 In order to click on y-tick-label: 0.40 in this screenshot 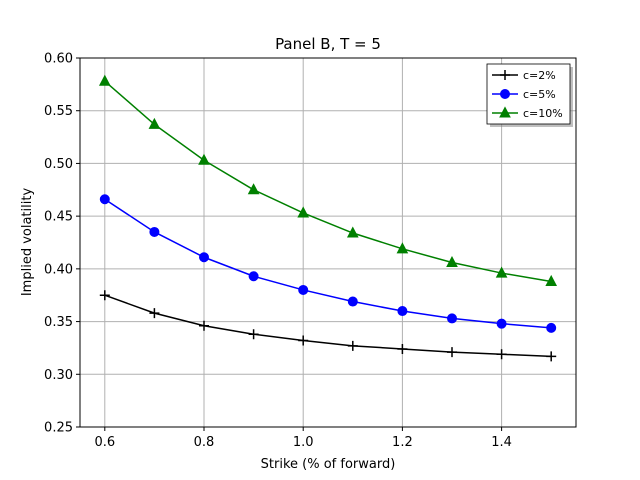, I will do `click(58, 269)`.